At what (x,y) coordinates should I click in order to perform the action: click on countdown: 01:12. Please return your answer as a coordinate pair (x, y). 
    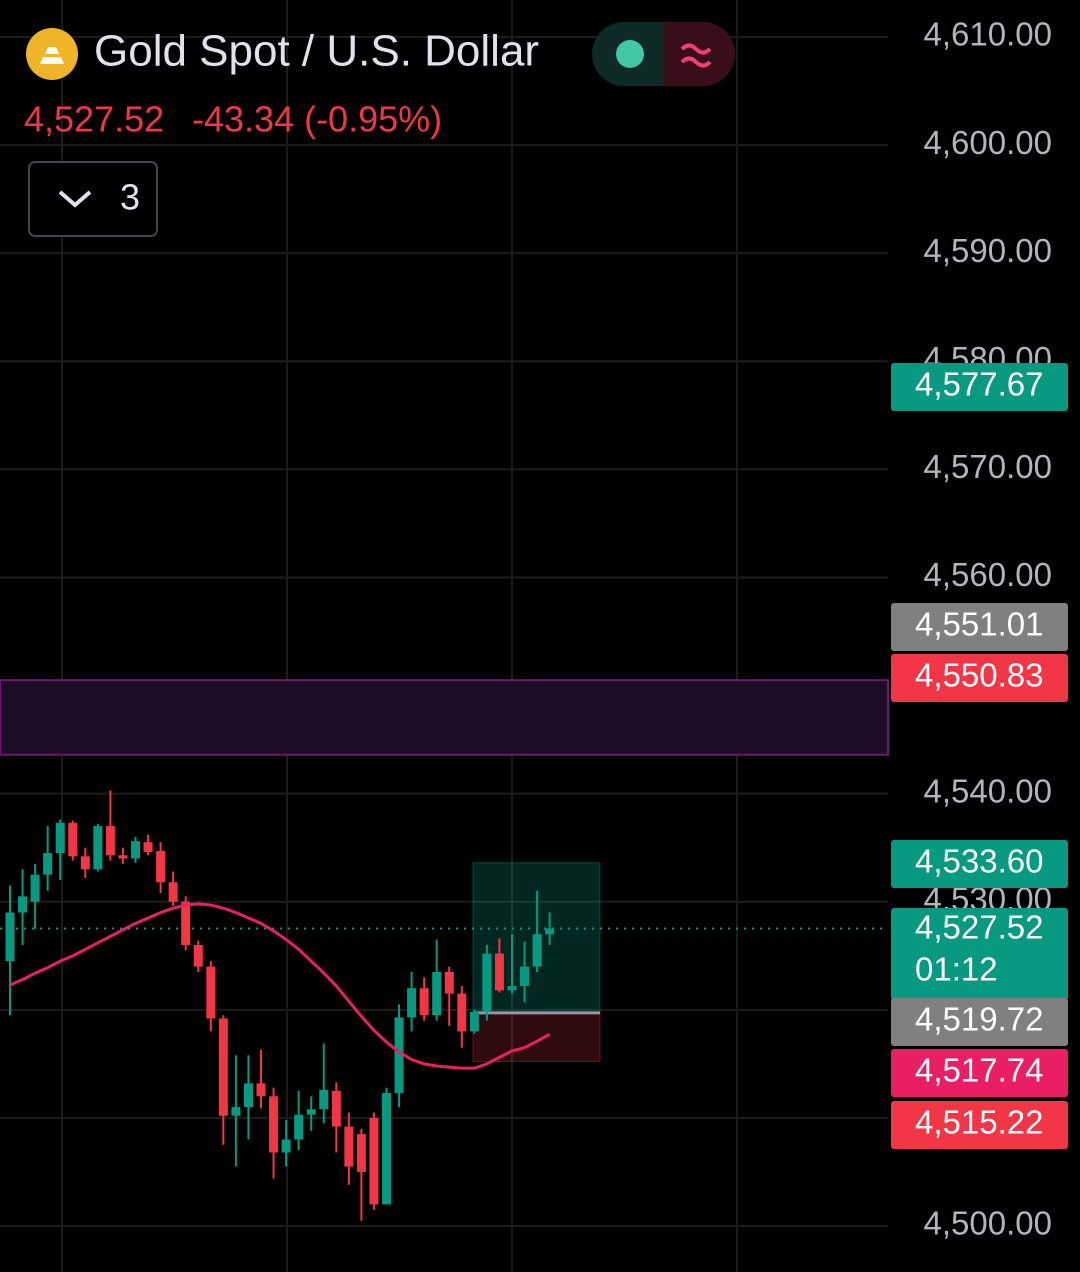
    Looking at the image, I should click on (956, 969).